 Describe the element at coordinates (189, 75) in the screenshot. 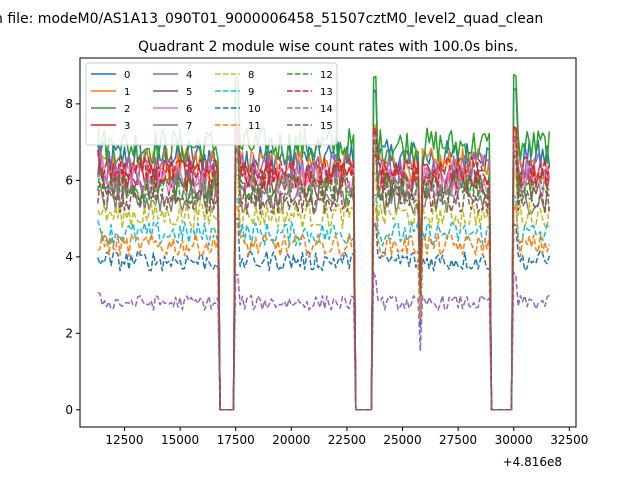

I see `legend-label-4: 4` at that location.